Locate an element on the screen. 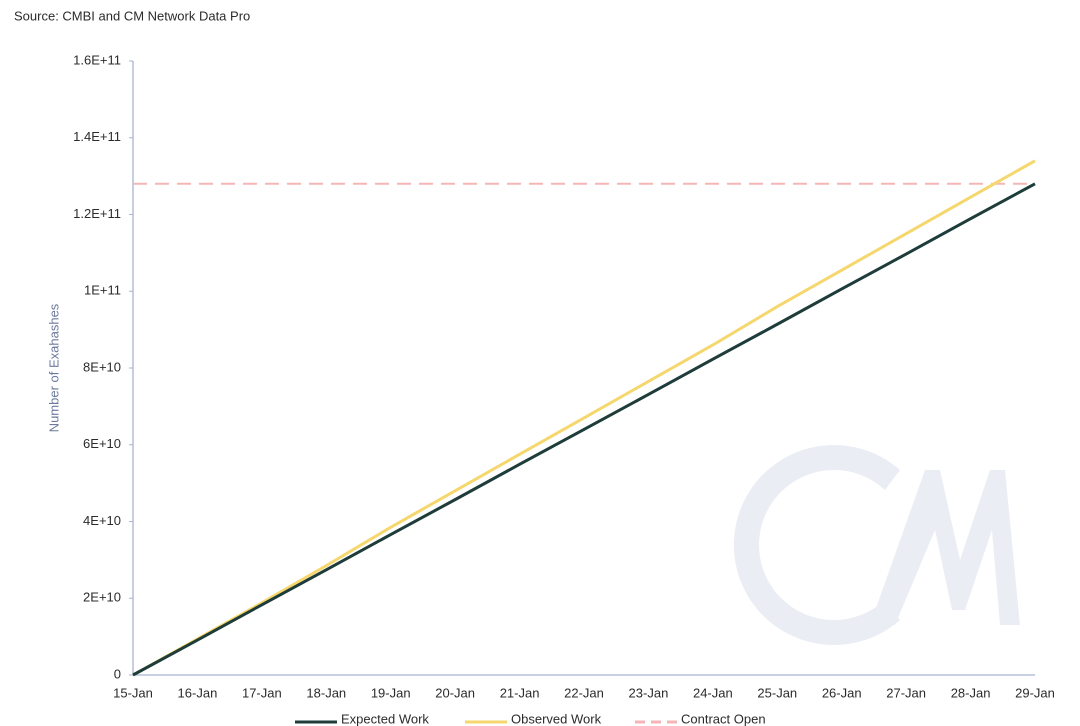 This screenshot has height=726, width=1080. legend-label: Observed Work is located at coordinates (556, 718).